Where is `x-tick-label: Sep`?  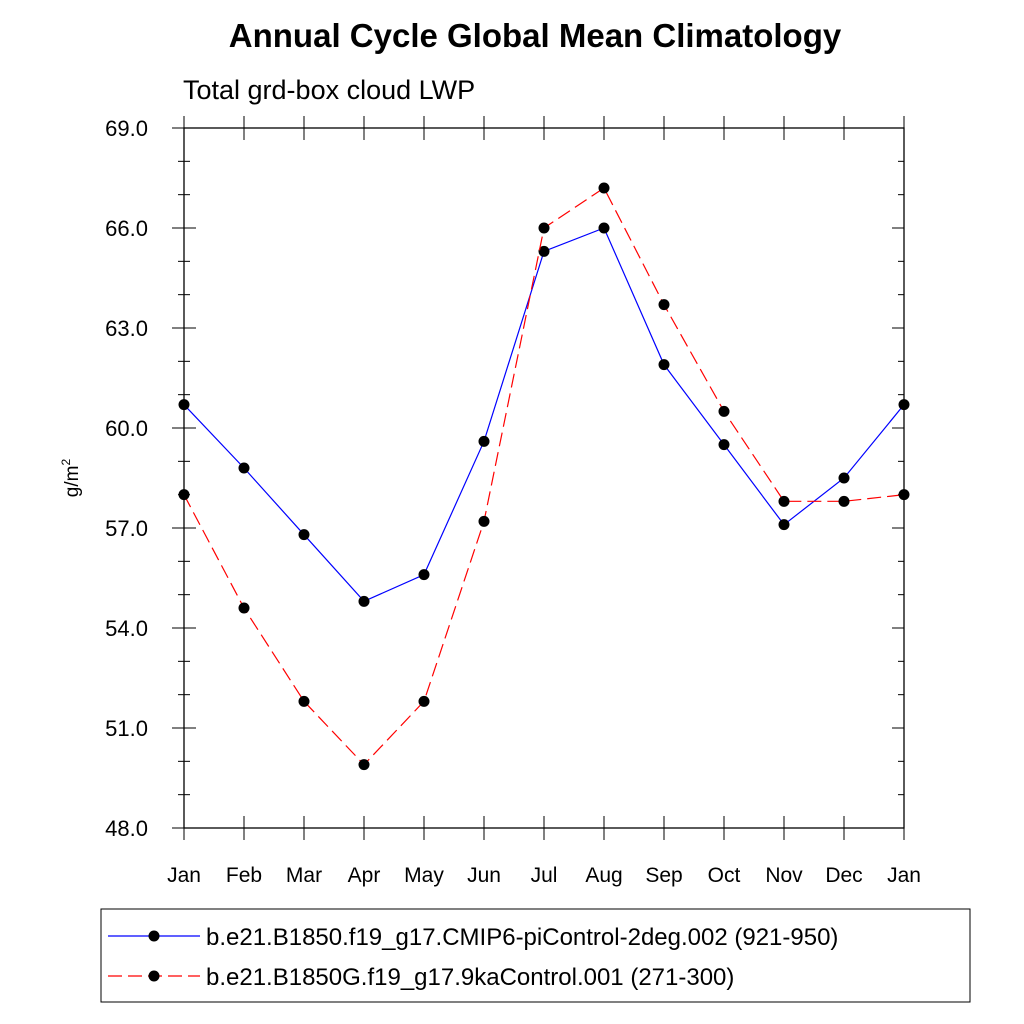
x-tick-label: Sep is located at coordinates (663, 875).